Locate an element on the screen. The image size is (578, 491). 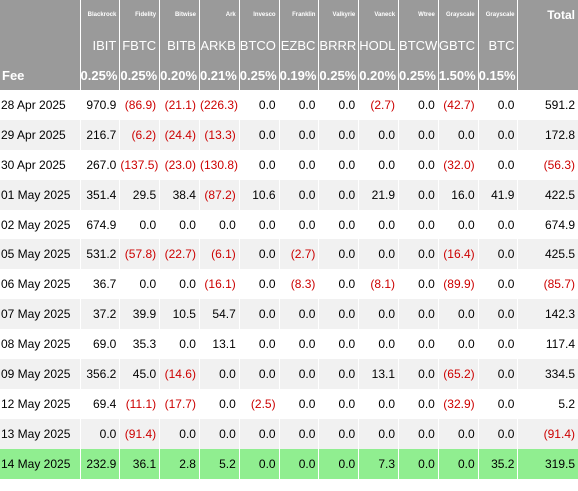
fee-value: 1.50% is located at coordinates (458, 75).